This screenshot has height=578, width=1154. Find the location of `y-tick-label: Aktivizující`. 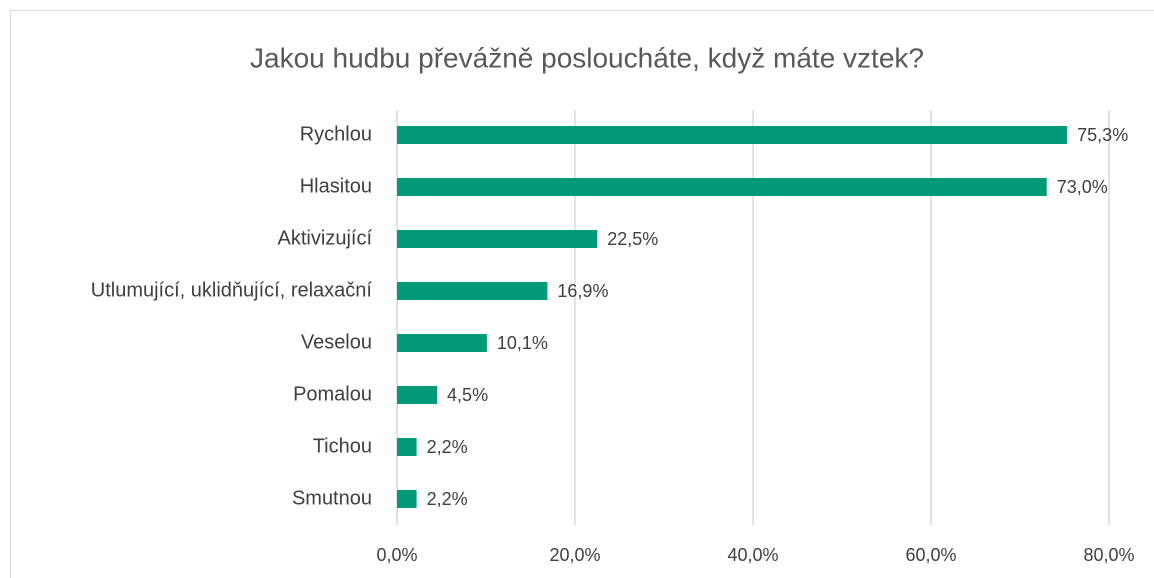

y-tick-label: Aktivizující is located at coordinates (325, 238).